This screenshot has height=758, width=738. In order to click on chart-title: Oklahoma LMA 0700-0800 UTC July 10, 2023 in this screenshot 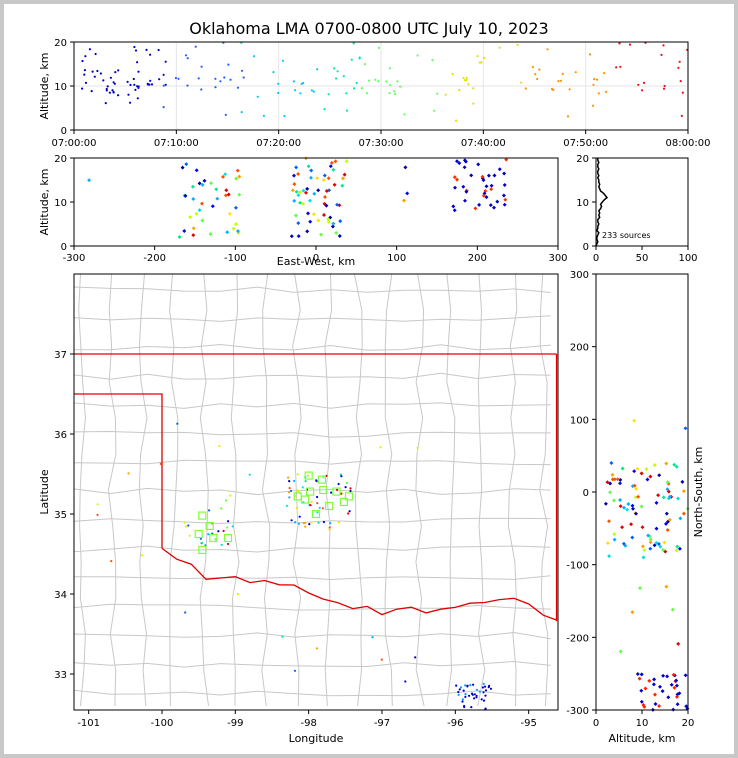, I will do `click(368, 28)`.